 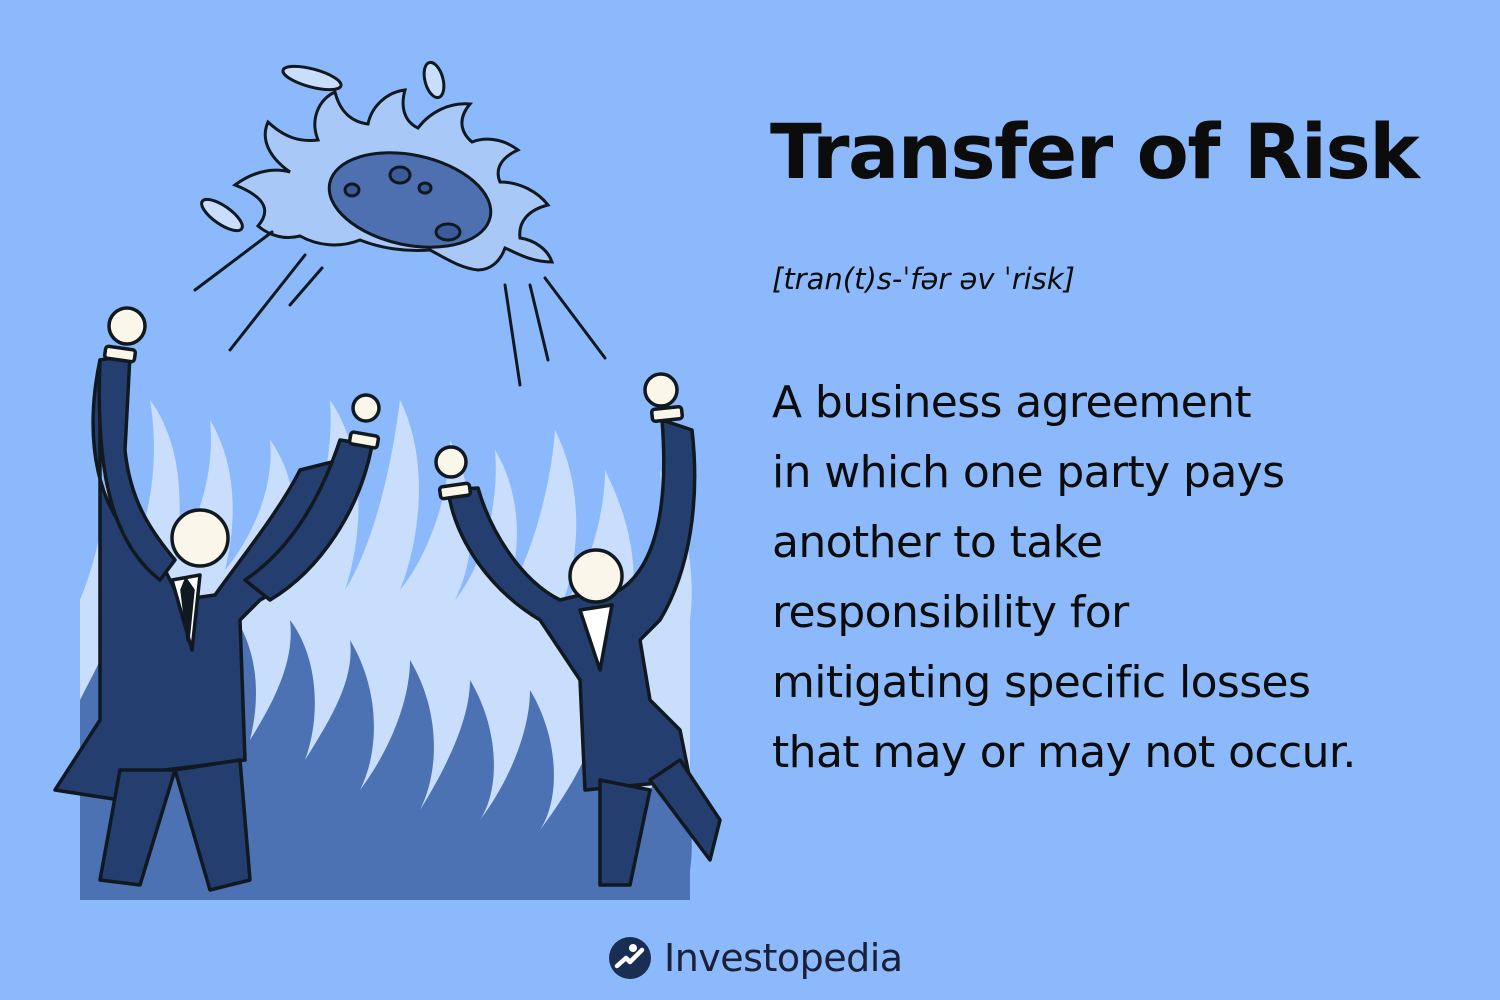 I want to click on businessman-left, so click(x=217, y=599).